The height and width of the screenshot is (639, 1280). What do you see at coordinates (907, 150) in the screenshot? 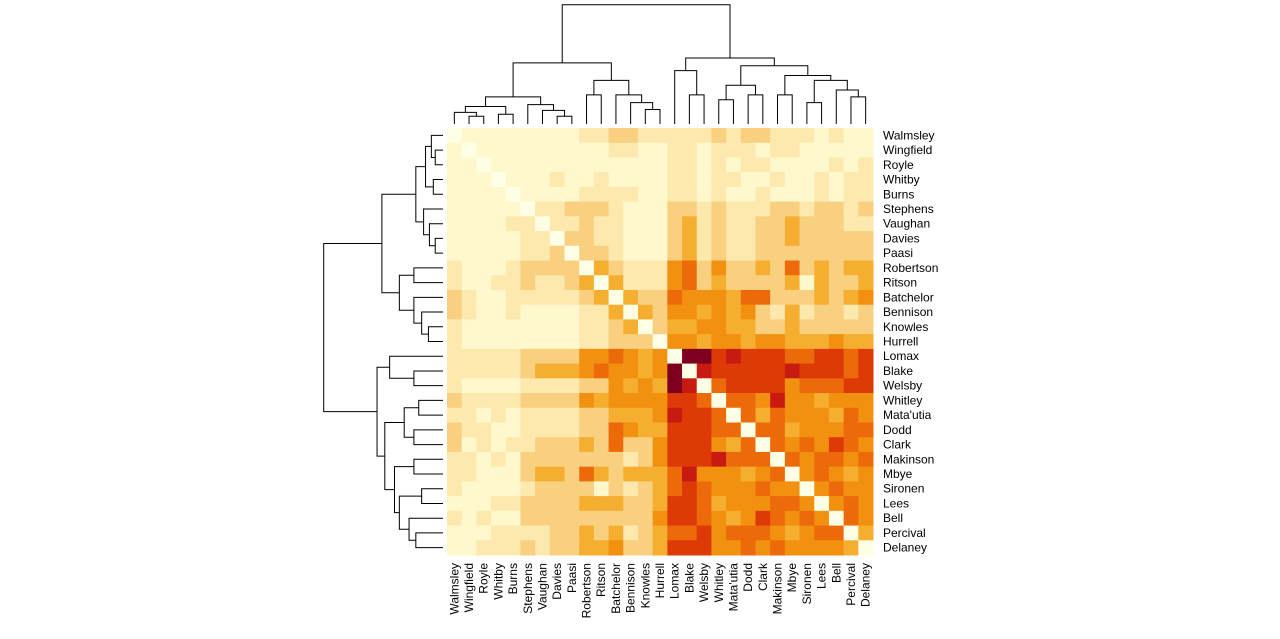
I see `row-label: Wingfield` at bounding box center [907, 150].